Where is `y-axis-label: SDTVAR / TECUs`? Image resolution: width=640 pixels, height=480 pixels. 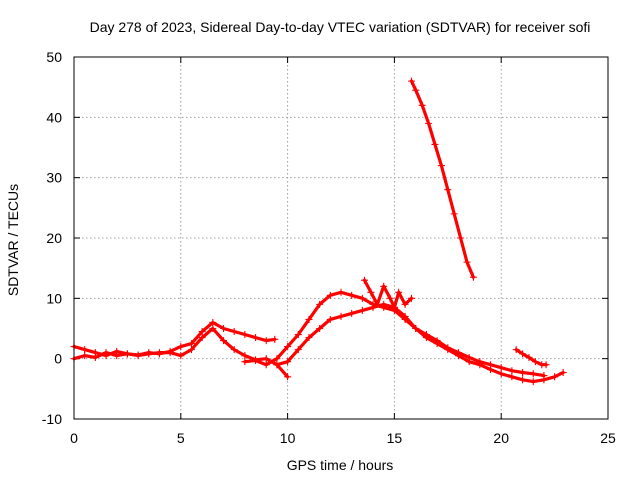 y-axis-label: SDTVAR / TECUs is located at coordinates (13, 240).